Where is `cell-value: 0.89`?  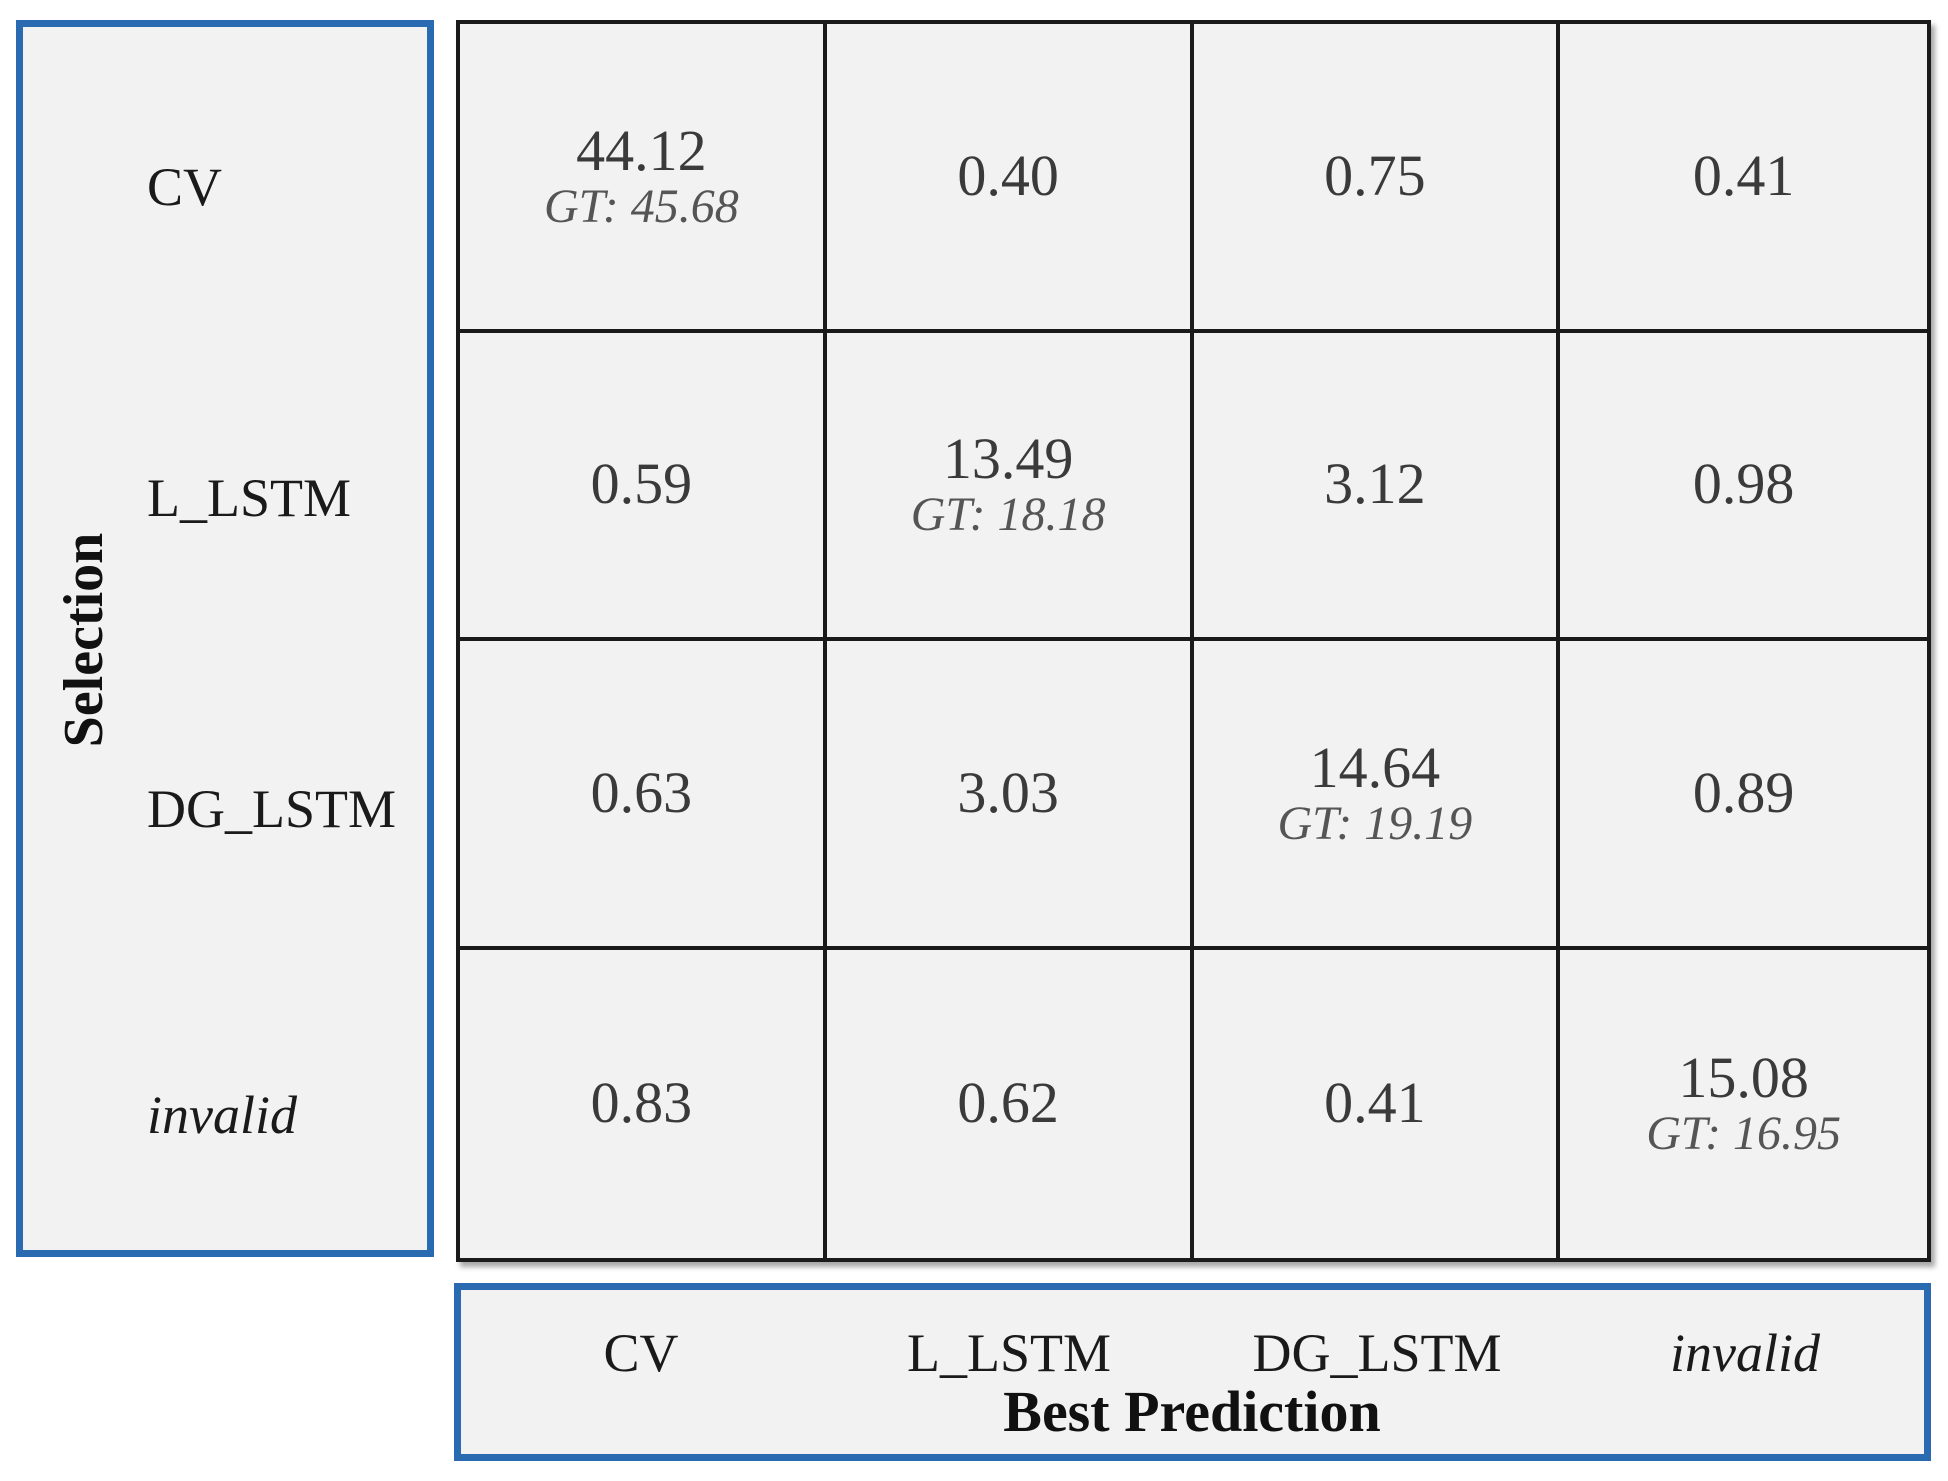 cell-value: 0.89 is located at coordinates (1743, 792).